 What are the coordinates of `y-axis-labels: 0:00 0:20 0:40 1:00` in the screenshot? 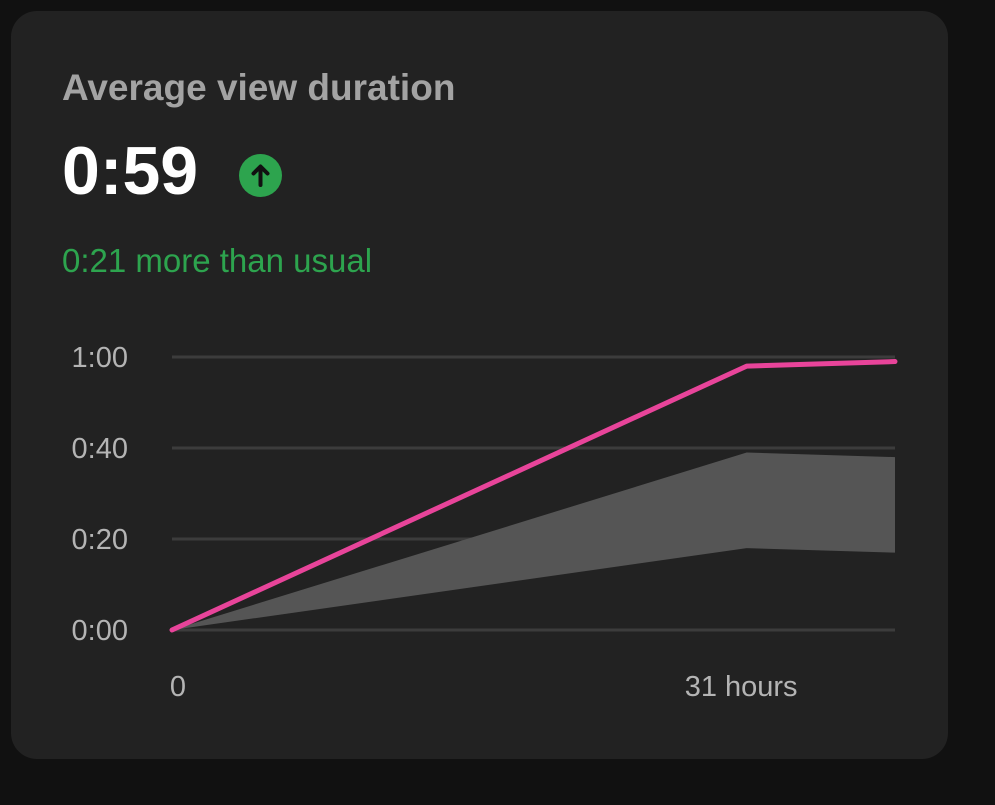 It's located at (100, 494).